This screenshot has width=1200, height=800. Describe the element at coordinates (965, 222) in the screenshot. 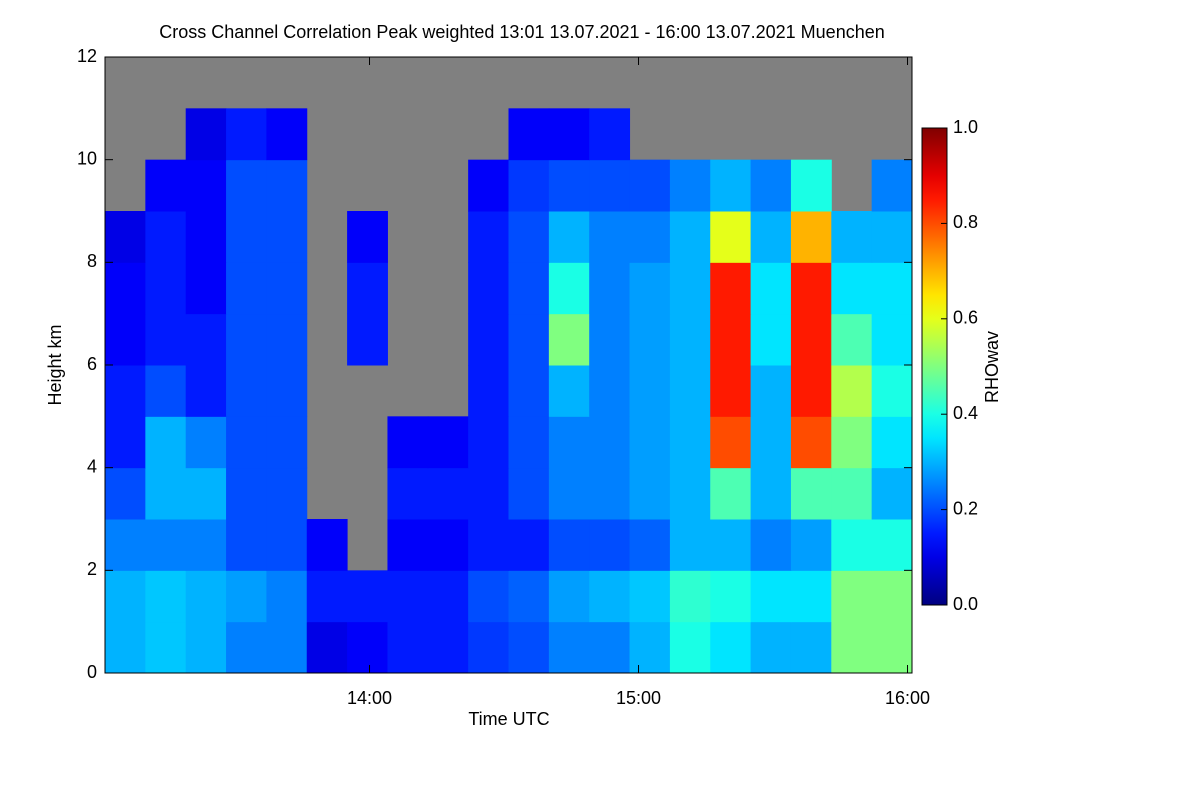

I see `colorbar-tick-label: 0.8` at that location.